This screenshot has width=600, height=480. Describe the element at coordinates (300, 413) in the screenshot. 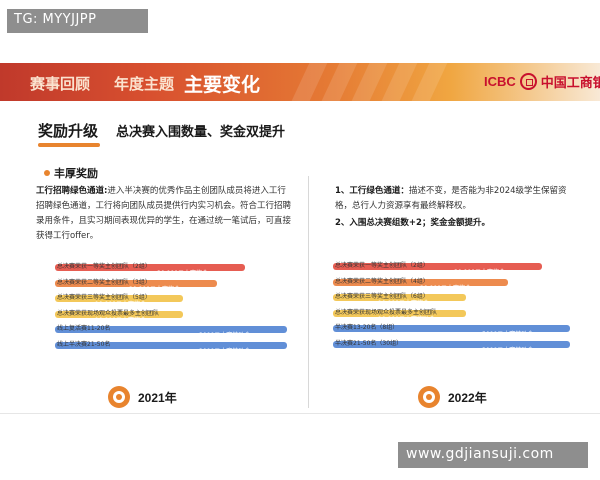

I see `bottom-divider` at that location.